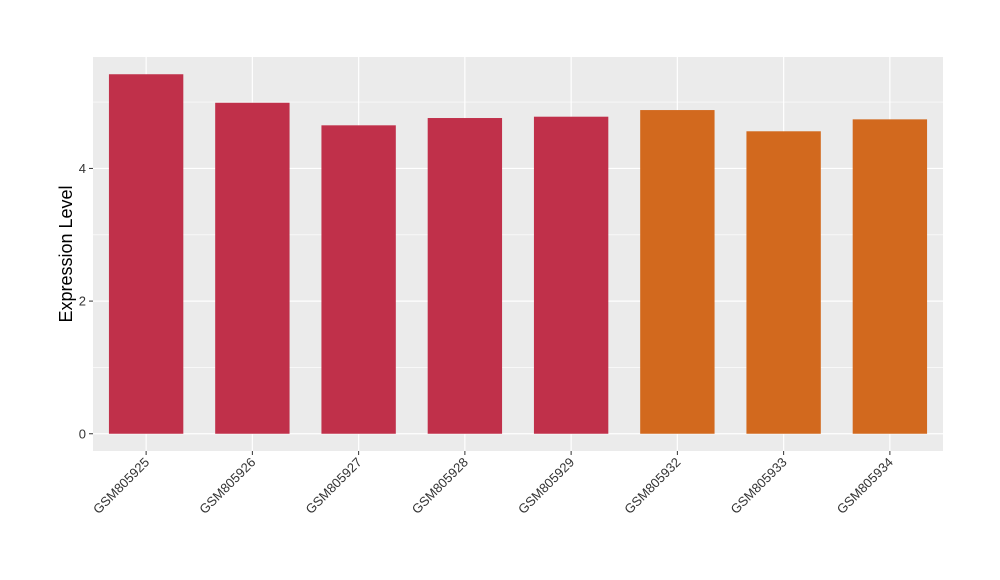 This screenshot has height=580, width=1000. Describe the element at coordinates (358, 279) in the screenshot. I see `bar-GSM805927` at that location.